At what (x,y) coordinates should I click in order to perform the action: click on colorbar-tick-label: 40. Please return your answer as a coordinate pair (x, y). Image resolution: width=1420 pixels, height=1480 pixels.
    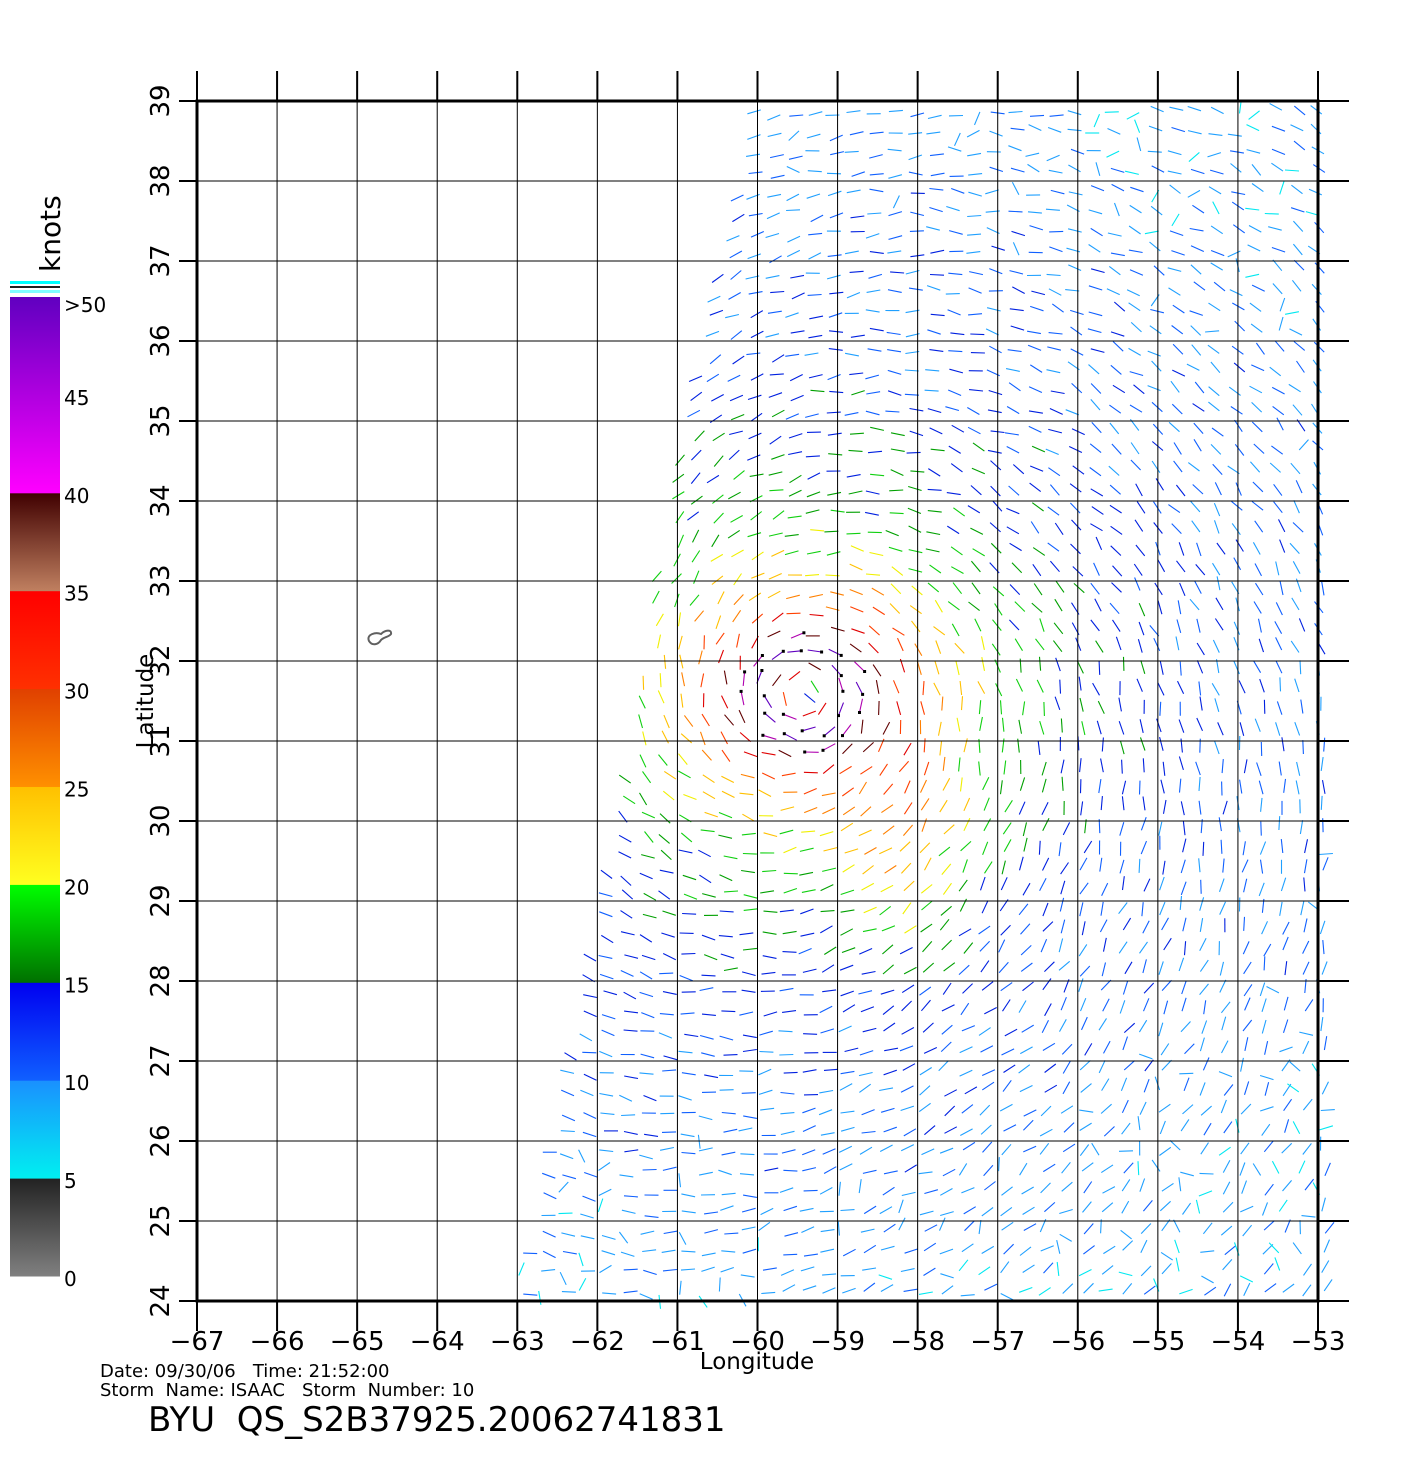
    Looking at the image, I should click on (76, 496).